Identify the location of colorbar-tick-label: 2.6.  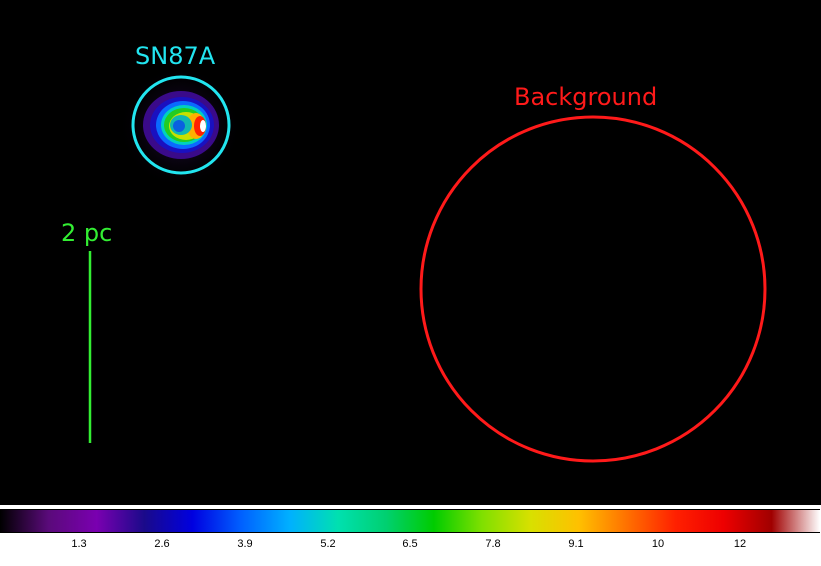
(162, 544).